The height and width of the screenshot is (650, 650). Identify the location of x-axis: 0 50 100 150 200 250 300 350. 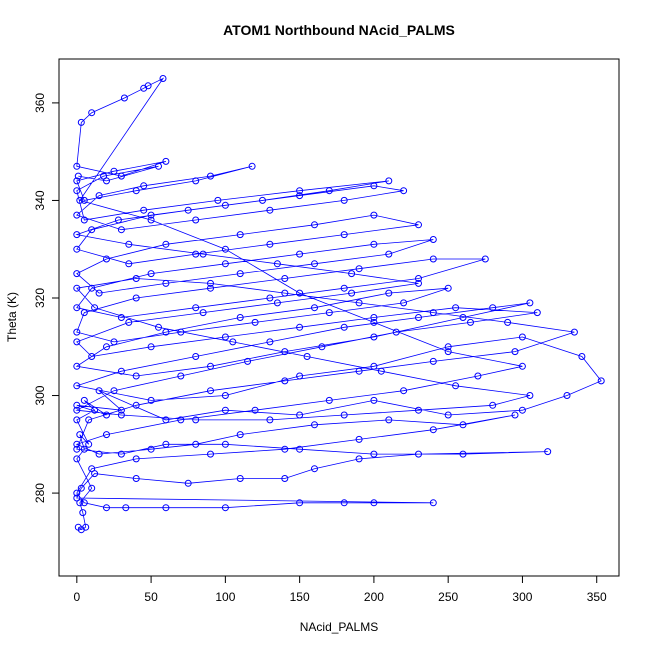
(340, 589).